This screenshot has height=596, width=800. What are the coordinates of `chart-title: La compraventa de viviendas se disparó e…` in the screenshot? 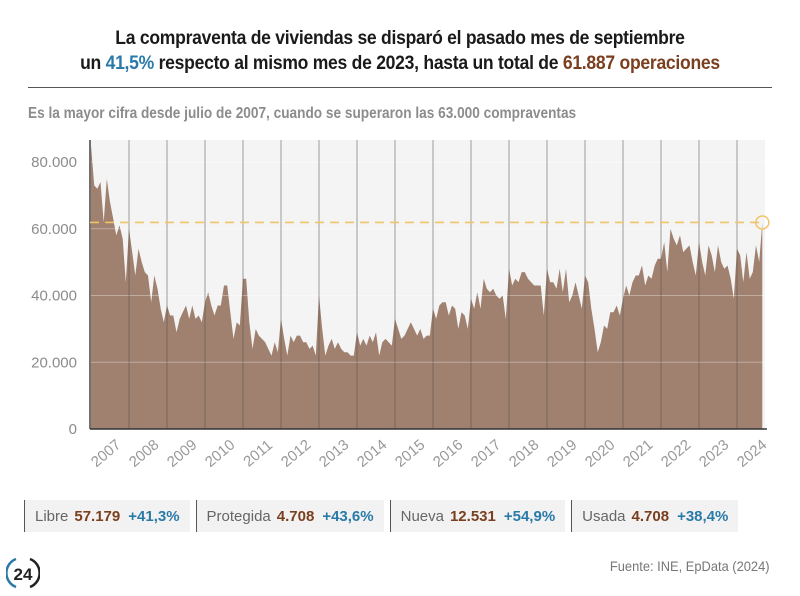 It's located at (400, 51).